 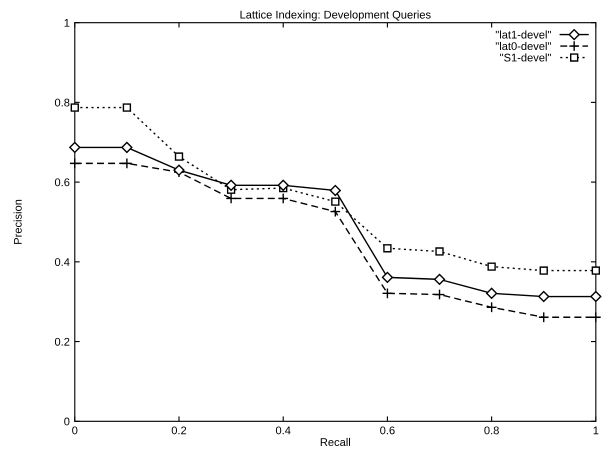 What do you see at coordinates (523, 46) in the screenshot?
I see `legend-label: "lat0-devel"` at bounding box center [523, 46].